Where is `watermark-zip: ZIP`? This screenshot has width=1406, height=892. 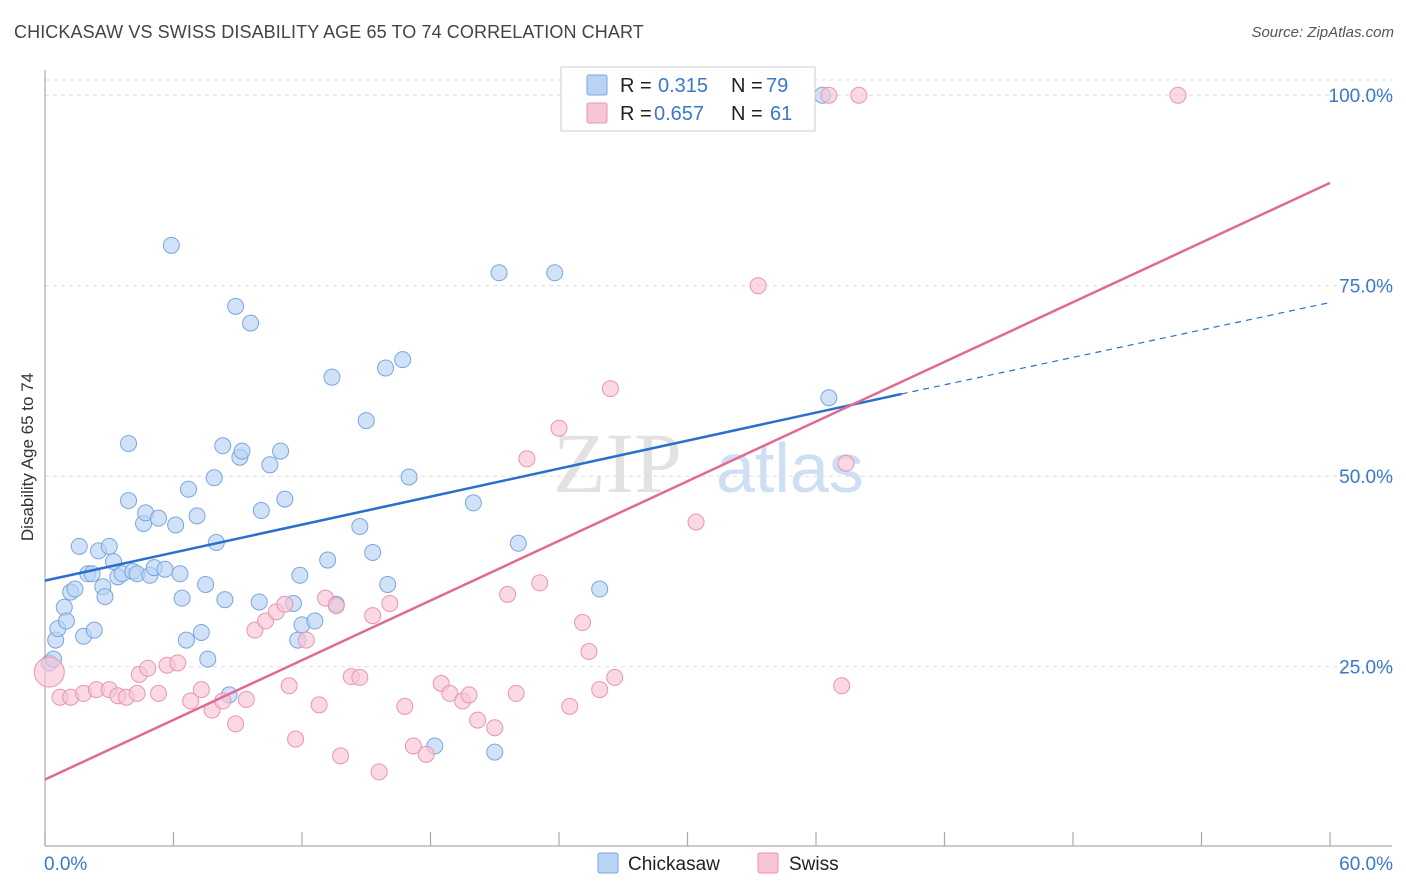
watermark-zip: ZIP is located at coordinates (617, 463).